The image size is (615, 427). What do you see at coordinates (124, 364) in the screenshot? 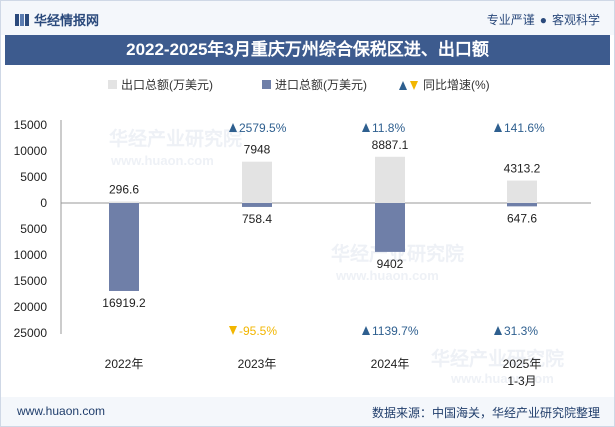
I see `x-category-label: 2022年` at bounding box center [124, 364].